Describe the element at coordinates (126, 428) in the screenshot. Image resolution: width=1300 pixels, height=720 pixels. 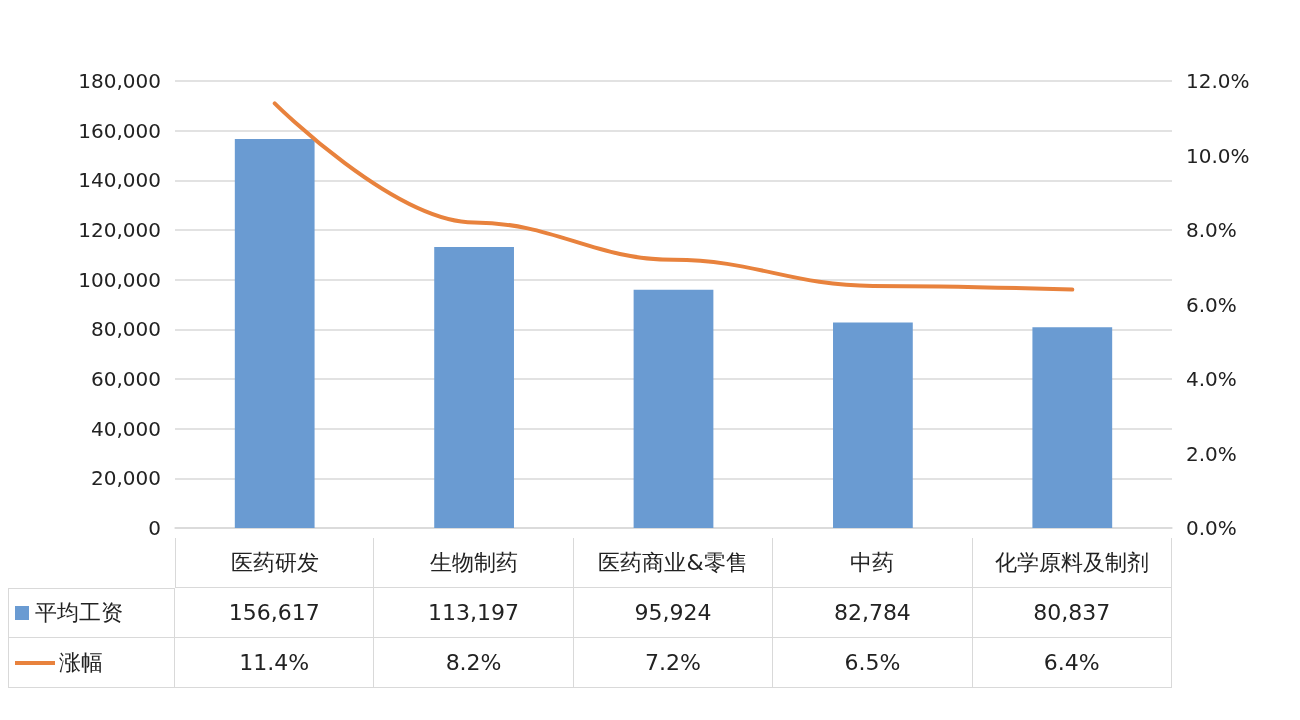
I see `y-tick-label: 40,000` at that location.